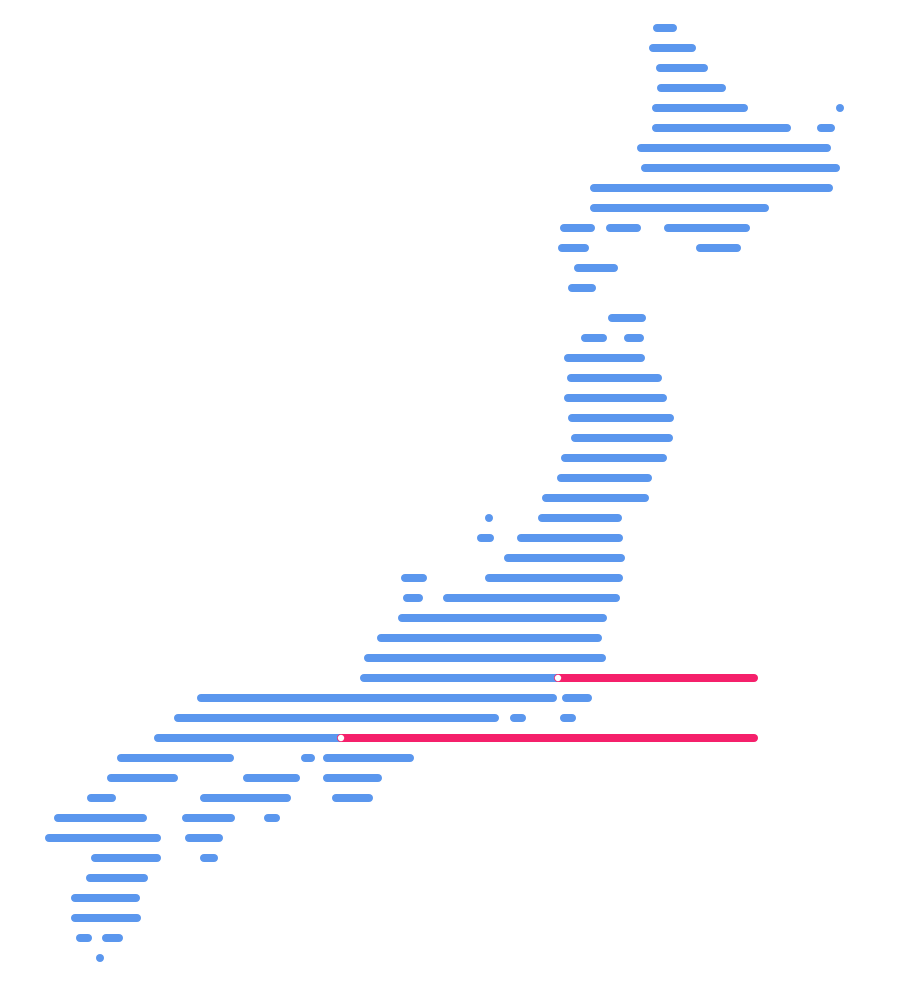 This screenshot has height=981, width=900. I want to click on highlight-segments, so click(547, 708).